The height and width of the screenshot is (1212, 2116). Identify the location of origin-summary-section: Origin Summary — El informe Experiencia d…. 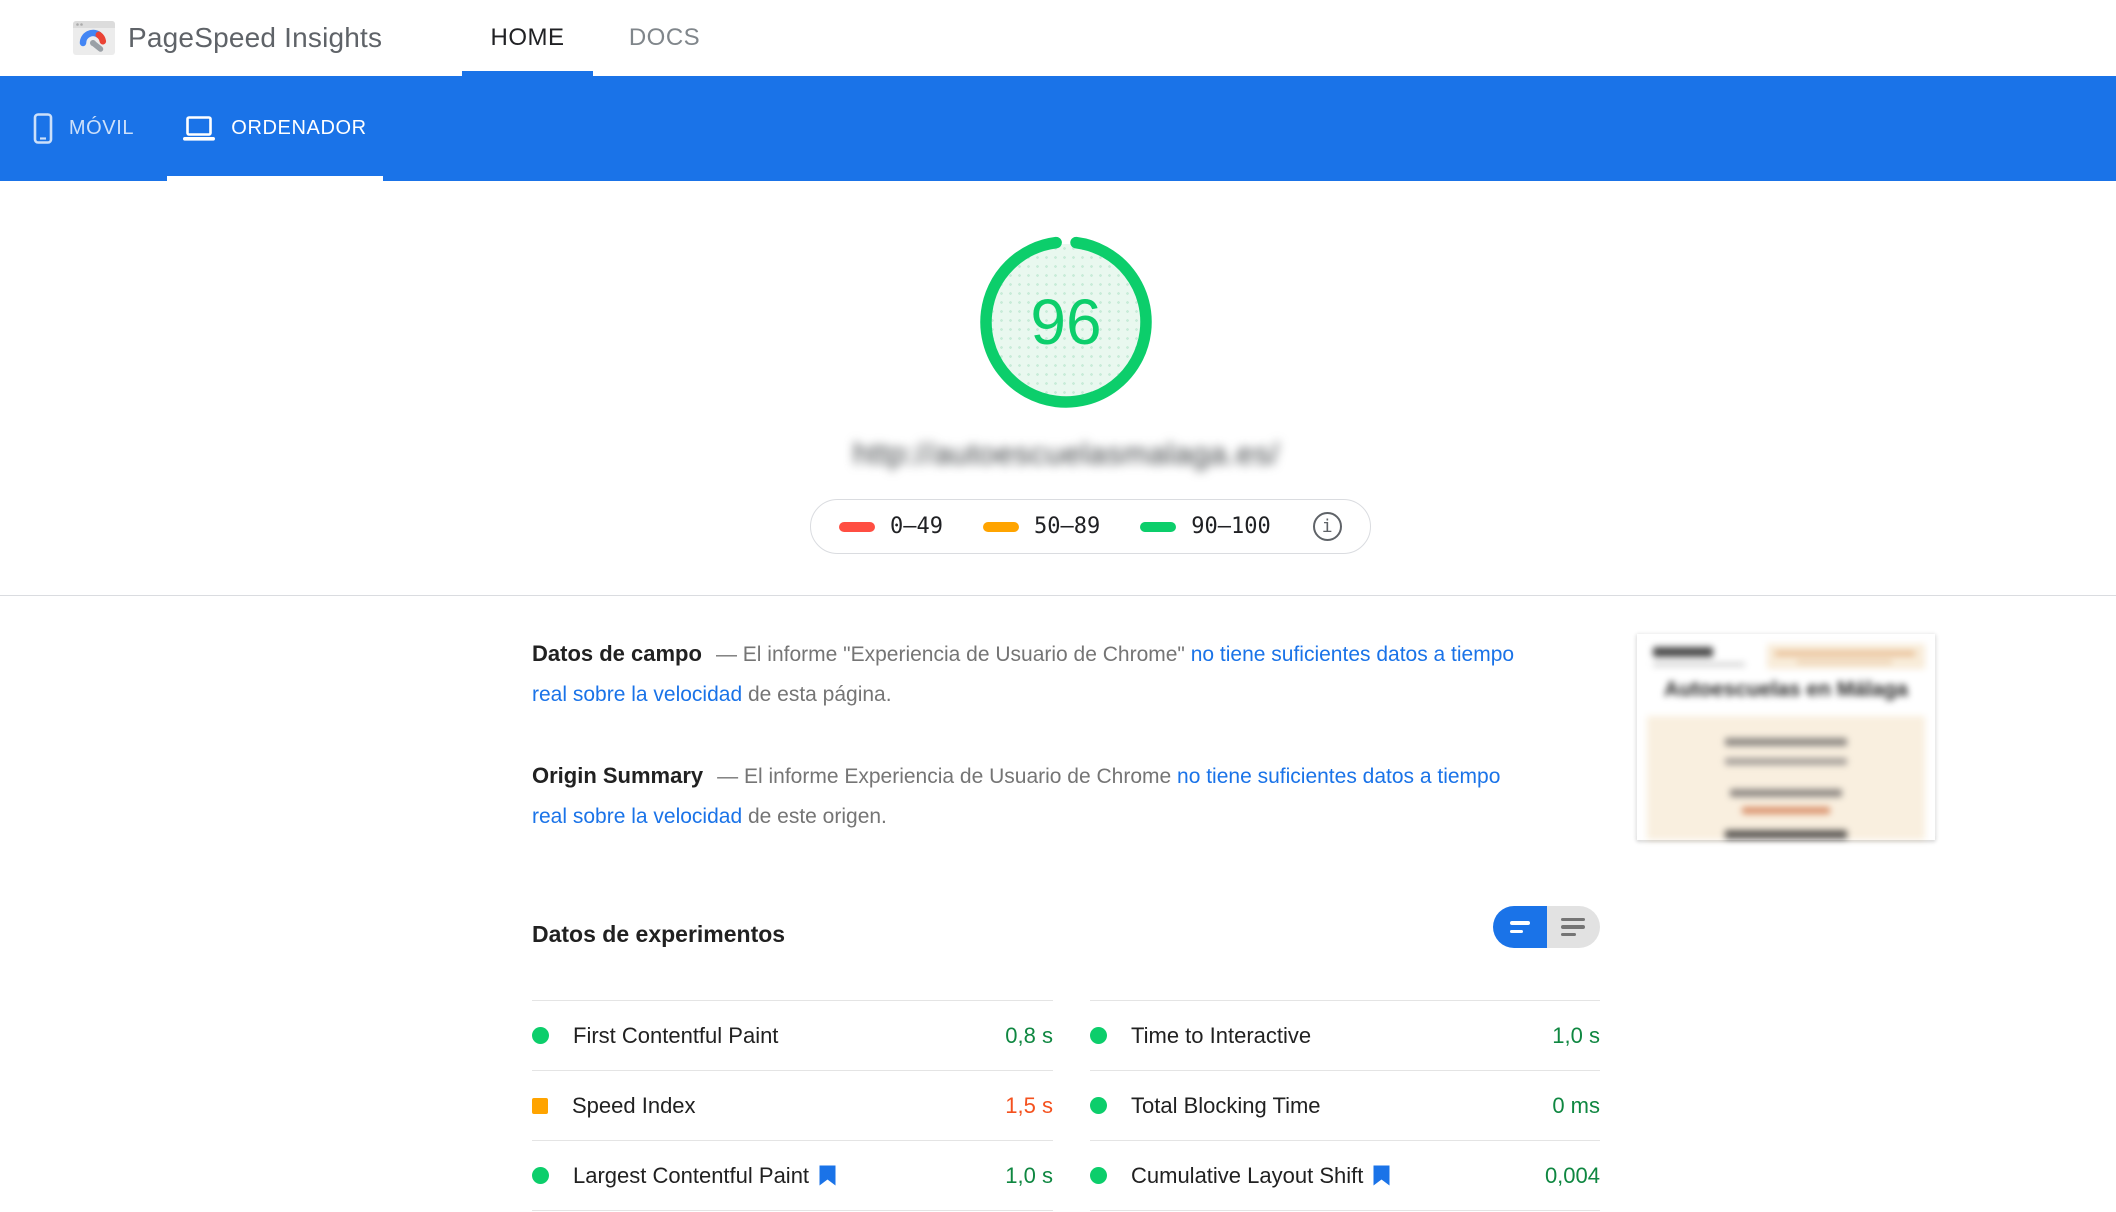
(1032, 796).